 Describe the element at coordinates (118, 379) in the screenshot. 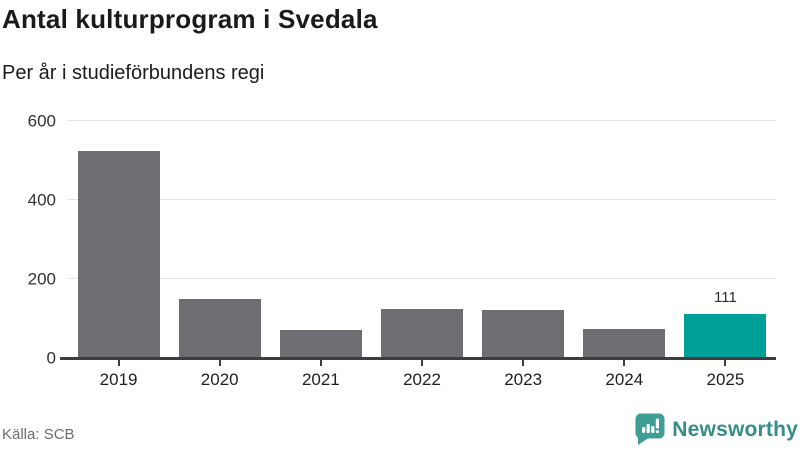

I see `x-tick-label-2019: 2019` at that location.